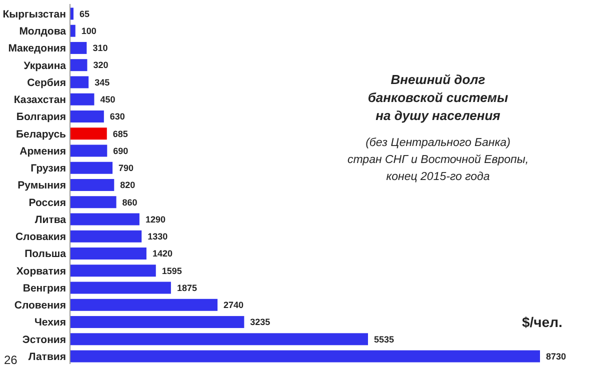 This screenshot has height=370, width=600. I want to click on y-tick-label: Венгрия, so click(44, 288).